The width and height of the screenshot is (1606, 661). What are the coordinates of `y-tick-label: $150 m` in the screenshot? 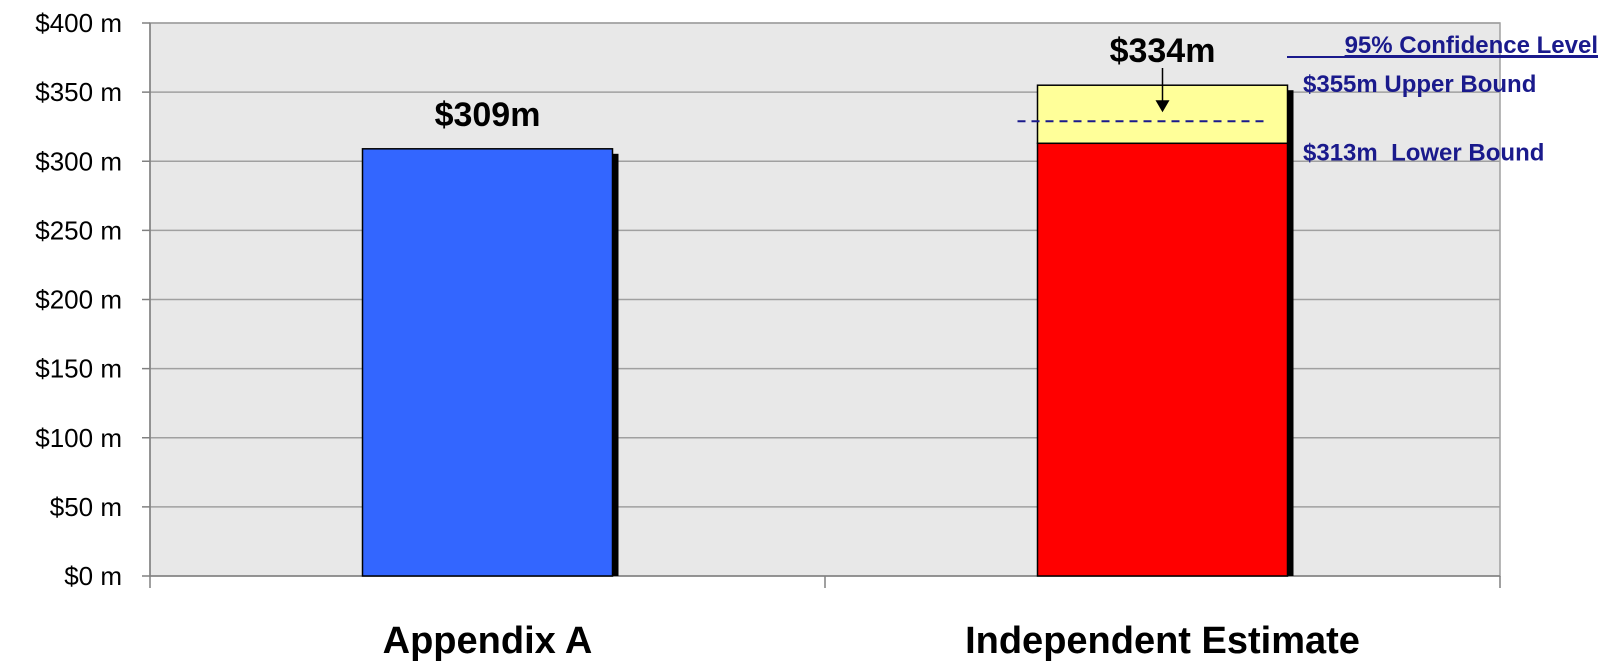 It's located at (78, 369).